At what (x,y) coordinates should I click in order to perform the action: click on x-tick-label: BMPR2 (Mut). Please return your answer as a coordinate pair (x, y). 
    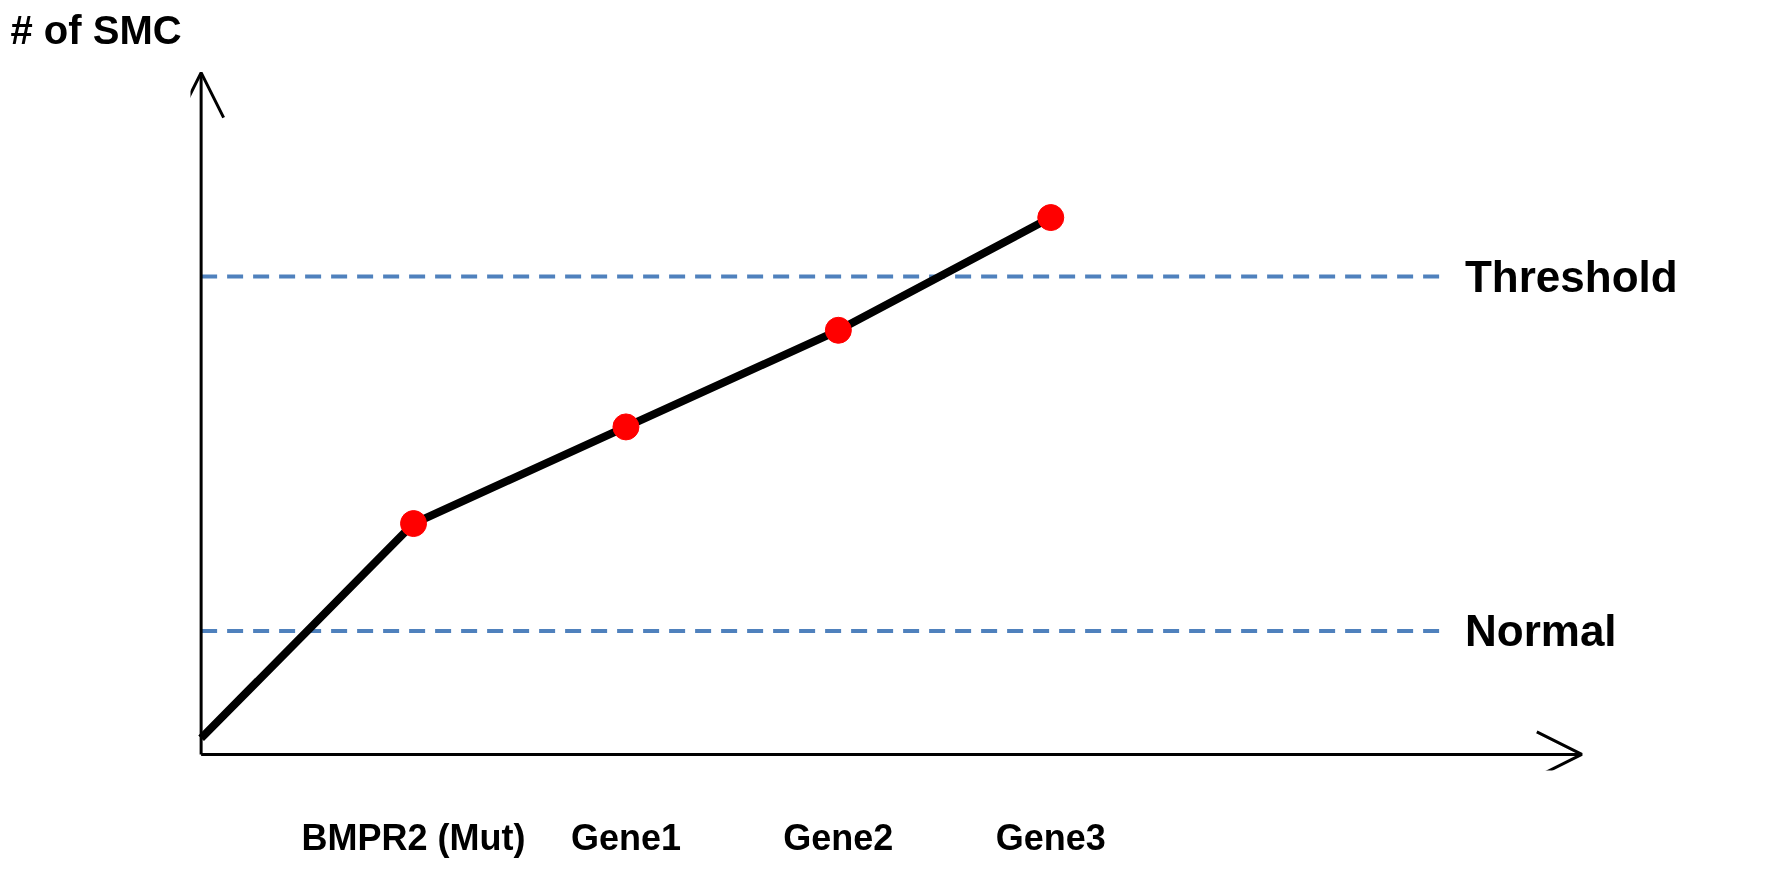
    Looking at the image, I should click on (413, 837).